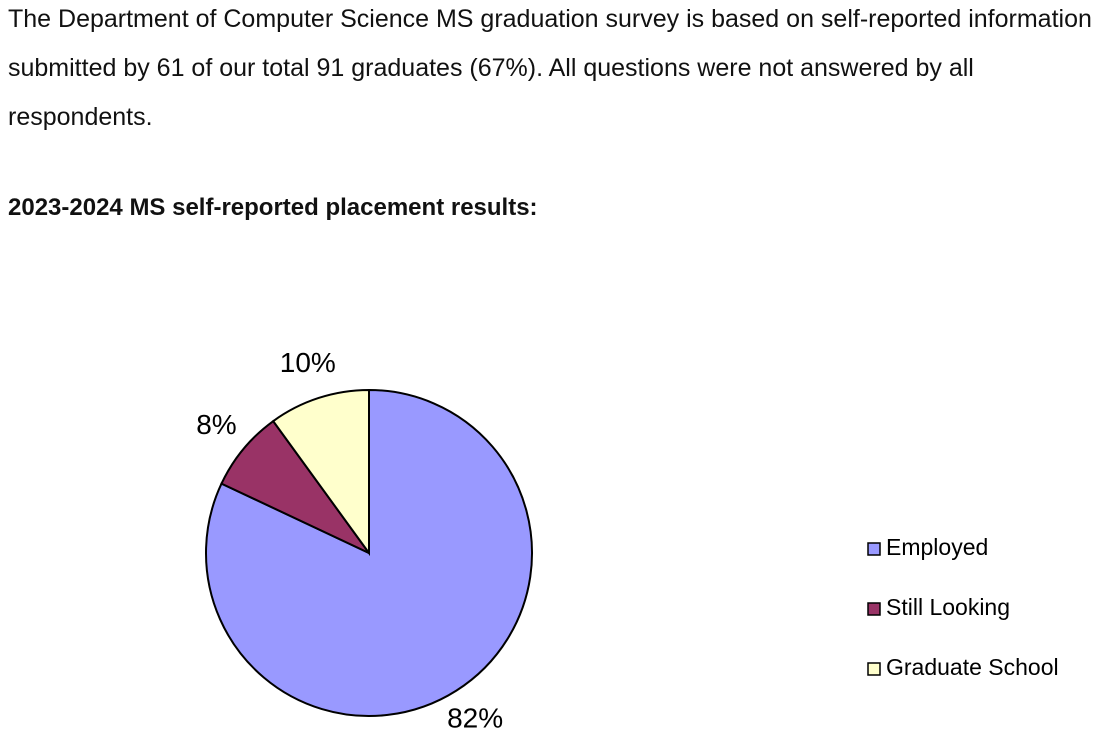 The width and height of the screenshot is (1106, 750). What do you see at coordinates (972, 667) in the screenshot?
I see `legend-label: Graduate School` at bounding box center [972, 667].